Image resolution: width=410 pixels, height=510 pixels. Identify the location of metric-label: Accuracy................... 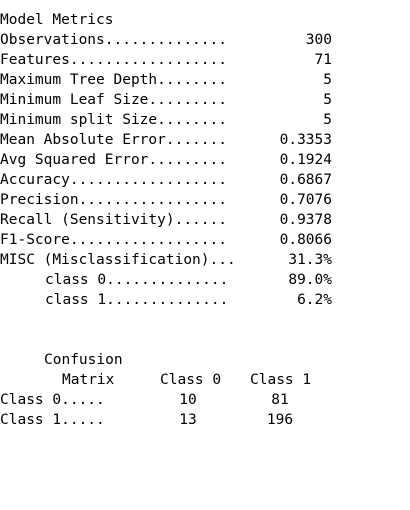
(113, 180).